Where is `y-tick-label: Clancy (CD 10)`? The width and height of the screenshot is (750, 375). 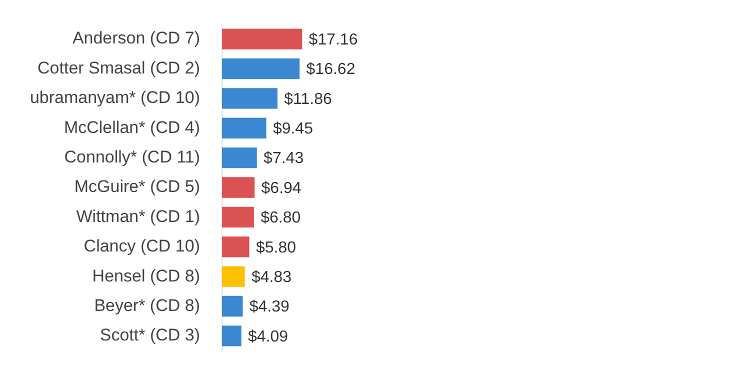 y-tick-label: Clancy (CD 10) is located at coordinates (142, 246).